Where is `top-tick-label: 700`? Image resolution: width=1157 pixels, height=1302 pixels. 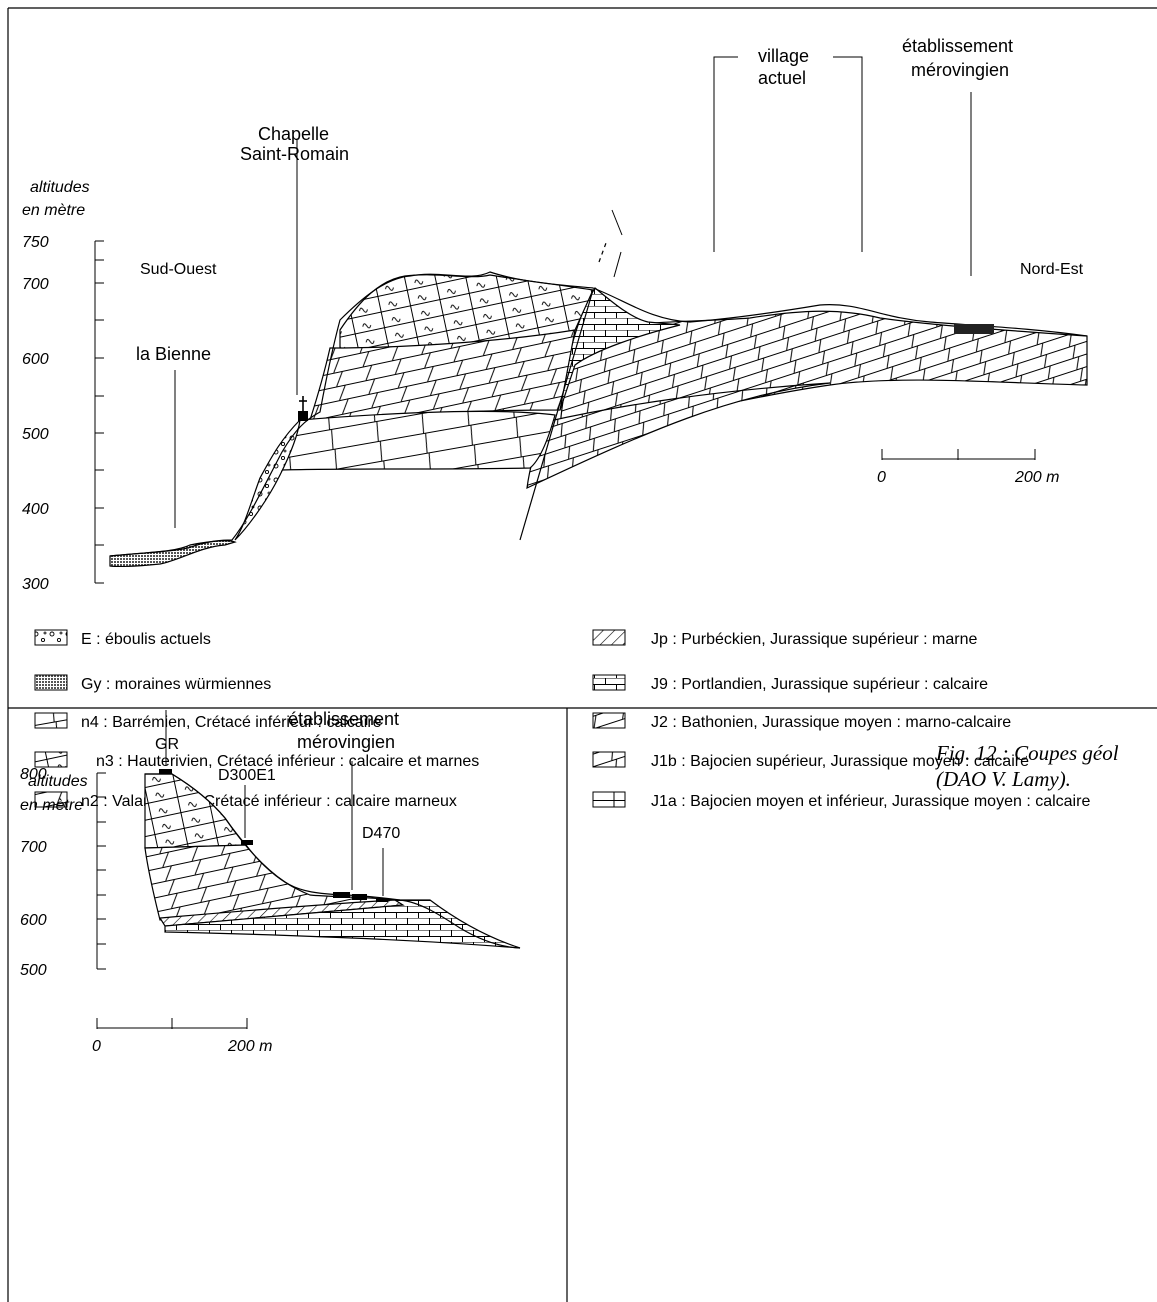 top-tick-label: 700 is located at coordinates (35, 284).